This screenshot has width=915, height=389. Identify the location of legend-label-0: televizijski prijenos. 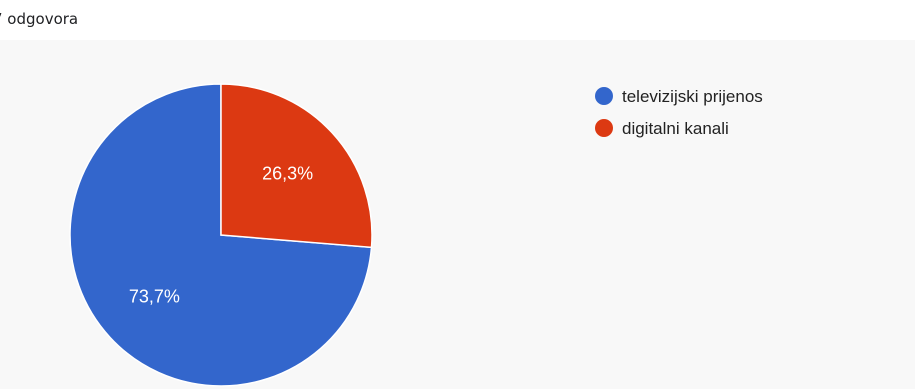
(692, 96).